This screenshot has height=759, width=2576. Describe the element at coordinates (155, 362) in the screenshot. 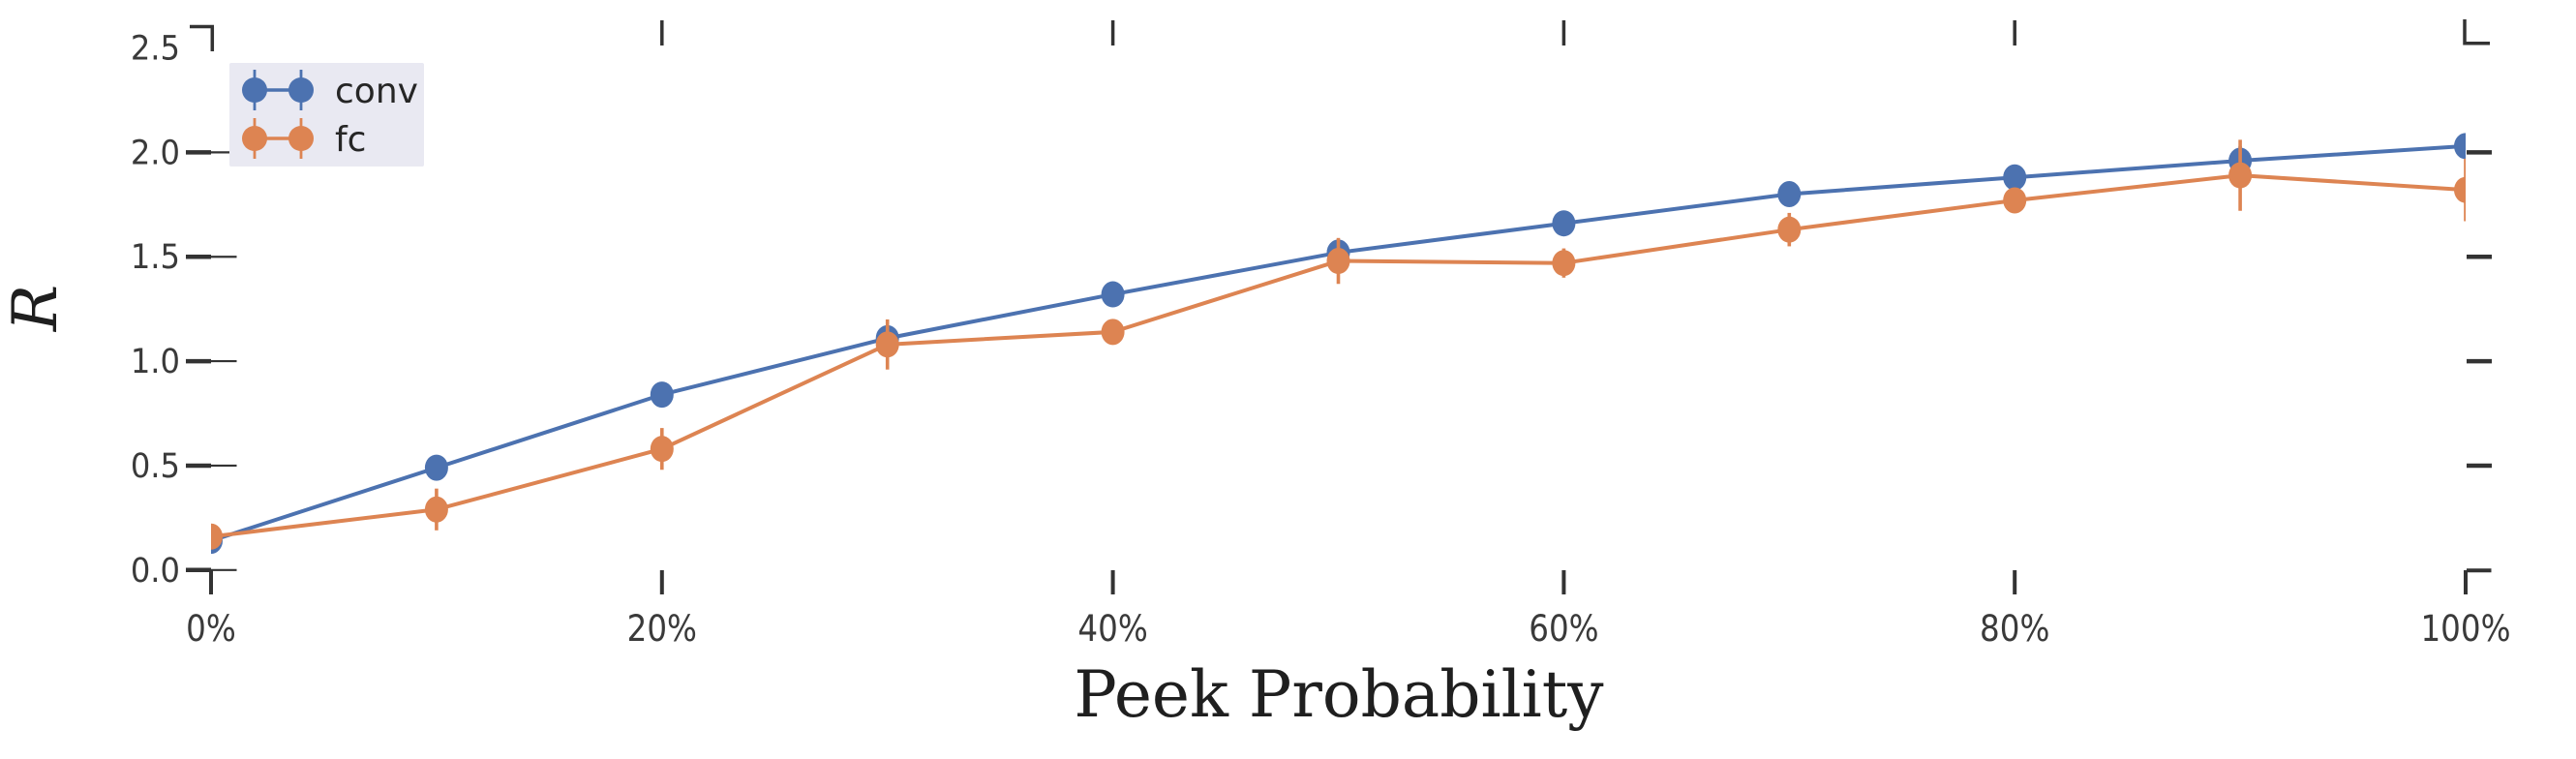

I see `y-tick-label: 1.0` at that location.